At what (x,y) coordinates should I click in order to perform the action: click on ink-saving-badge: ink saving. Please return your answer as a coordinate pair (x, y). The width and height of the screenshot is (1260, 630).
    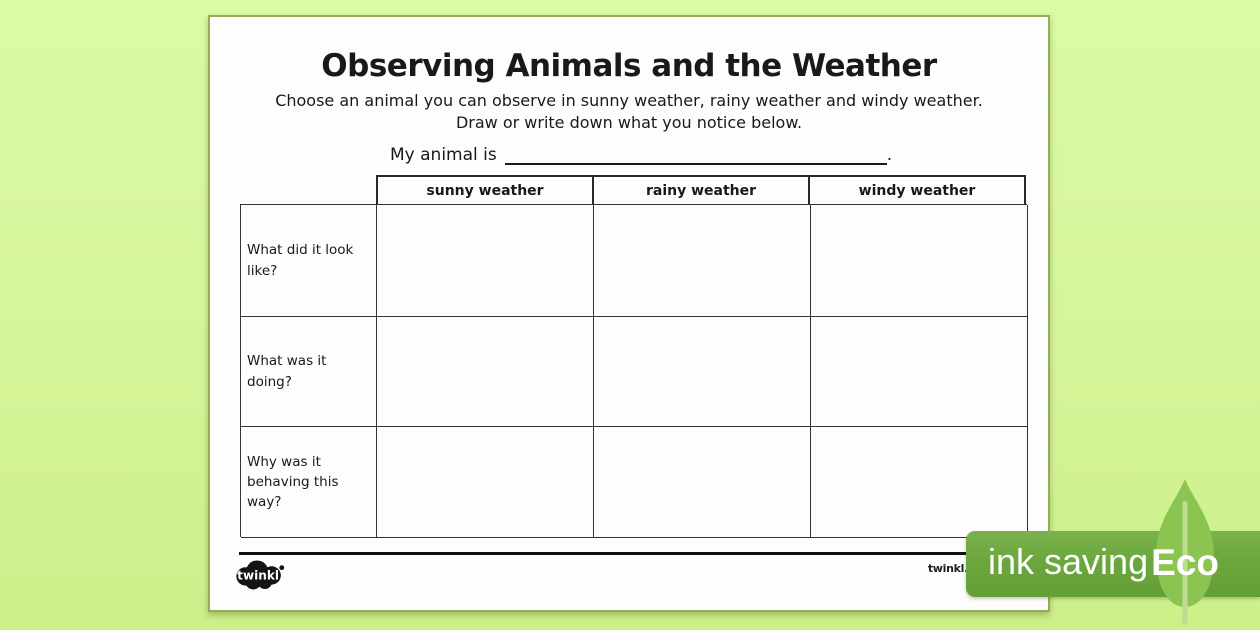
    Looking at the image, I should click on (1113, 564).